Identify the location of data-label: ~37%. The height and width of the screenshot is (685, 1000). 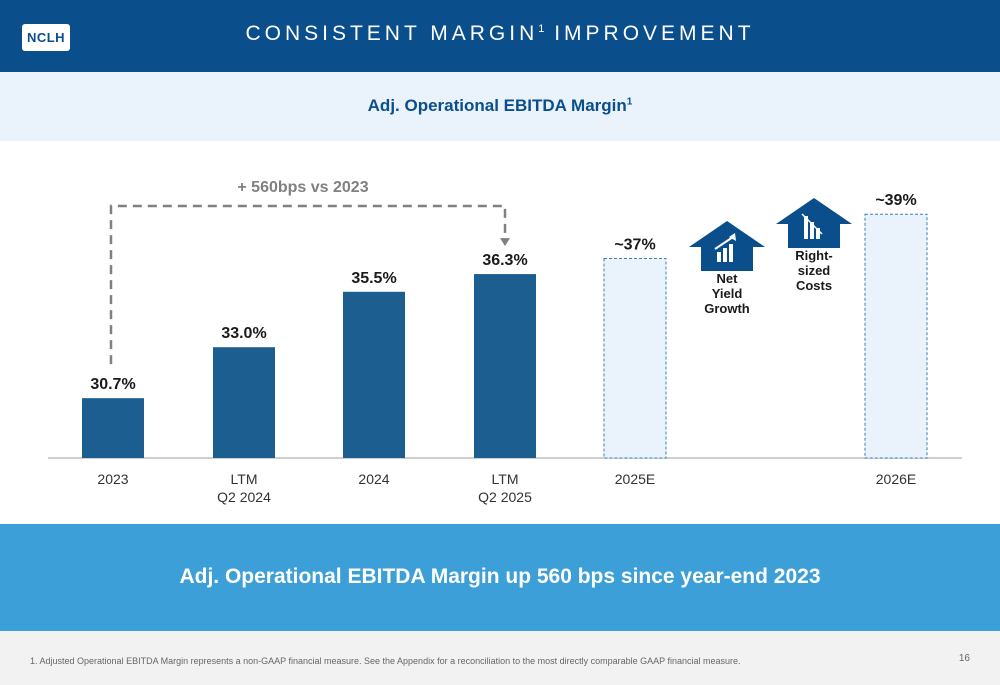
(634, 245).